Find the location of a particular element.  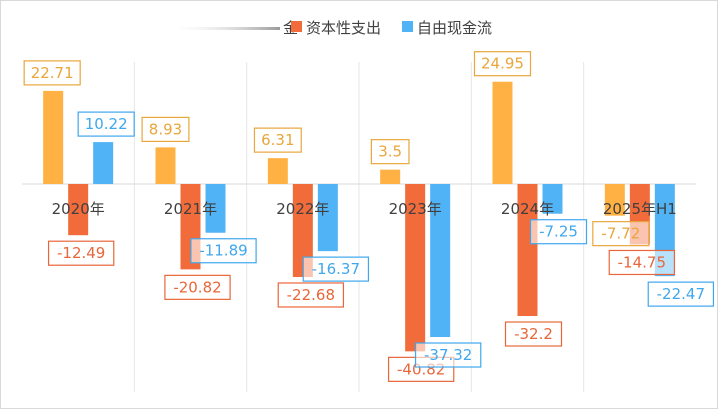

category-label: 2023年 is located at coordinates (415, 209).